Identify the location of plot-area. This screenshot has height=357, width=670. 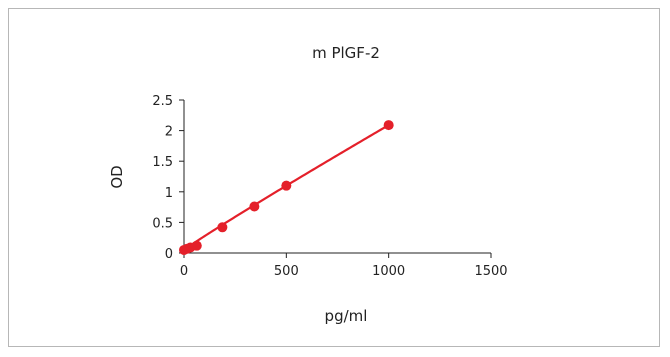
(286, 187).